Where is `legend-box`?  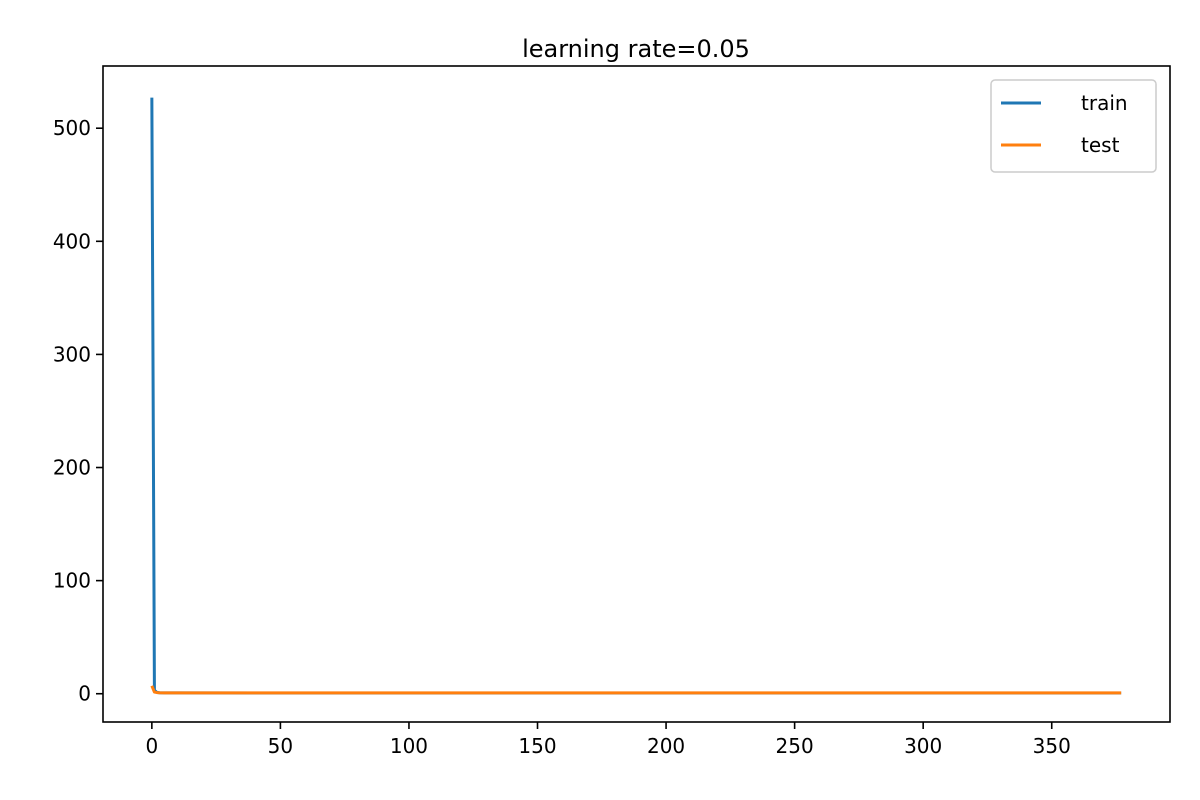 legend-box is located at coordinates (1073, 126).